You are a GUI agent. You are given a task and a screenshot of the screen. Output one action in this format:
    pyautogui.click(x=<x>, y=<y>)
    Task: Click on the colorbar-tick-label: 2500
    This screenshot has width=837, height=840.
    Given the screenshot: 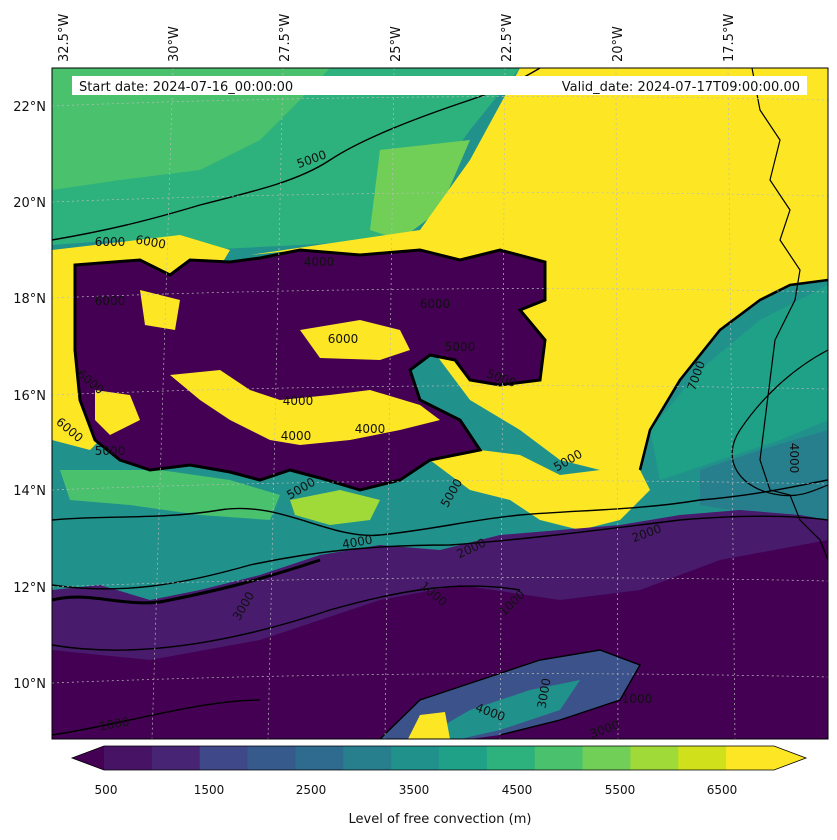 What is the action you would take?
    pyautogui.click(x=311, y=790)
    